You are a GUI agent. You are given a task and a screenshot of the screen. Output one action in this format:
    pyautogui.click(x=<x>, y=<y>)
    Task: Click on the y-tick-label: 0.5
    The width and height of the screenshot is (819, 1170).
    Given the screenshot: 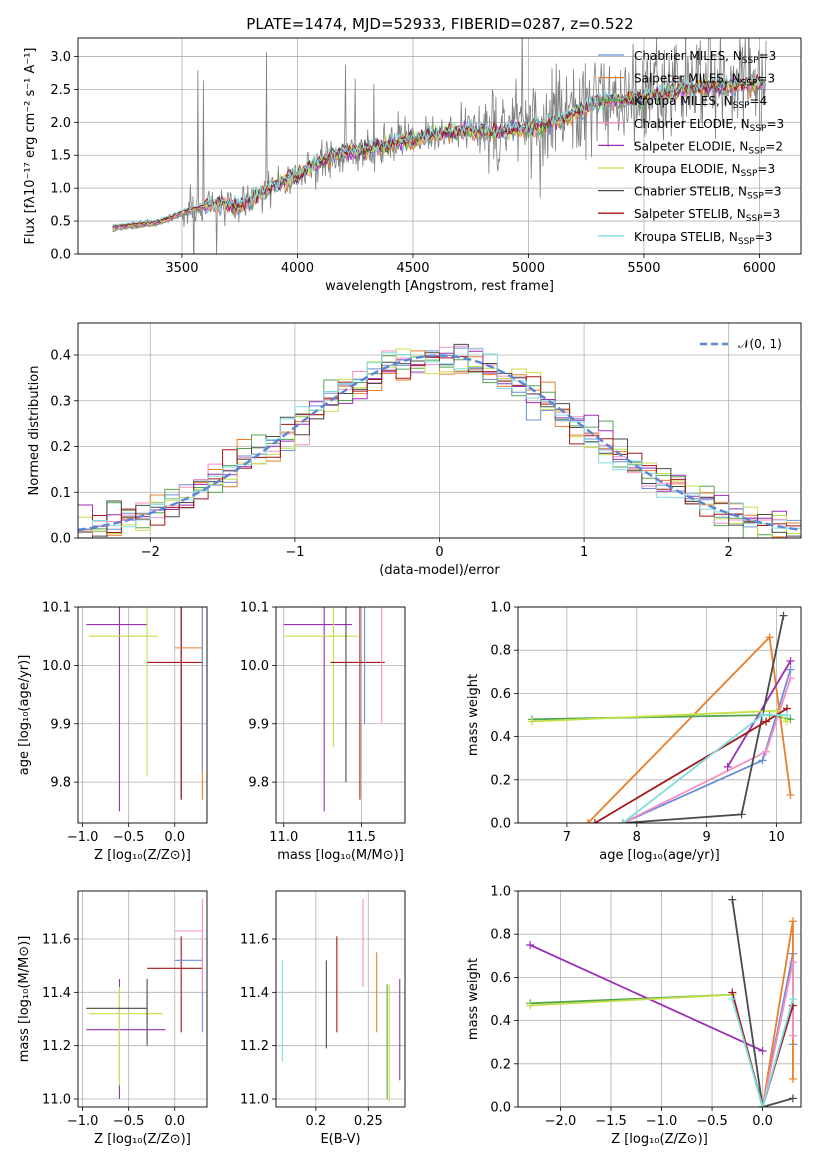 What is the action you would take?
    pyautogui.click(x=60, y=222)
    